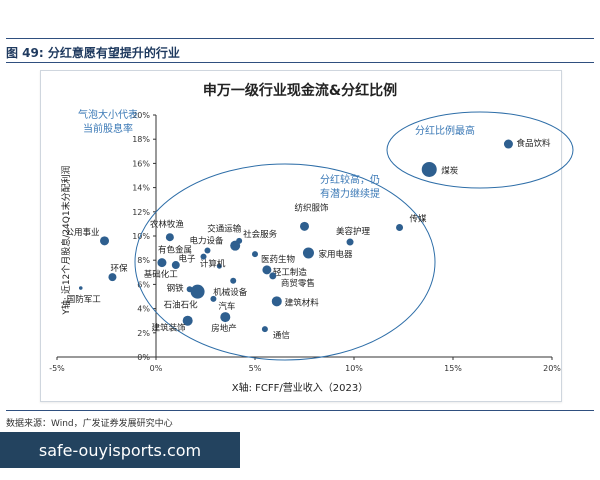 The width and height of the screenshot is (600, 480). I want to click on data-point-label: 钢铁, so click(176, 288).